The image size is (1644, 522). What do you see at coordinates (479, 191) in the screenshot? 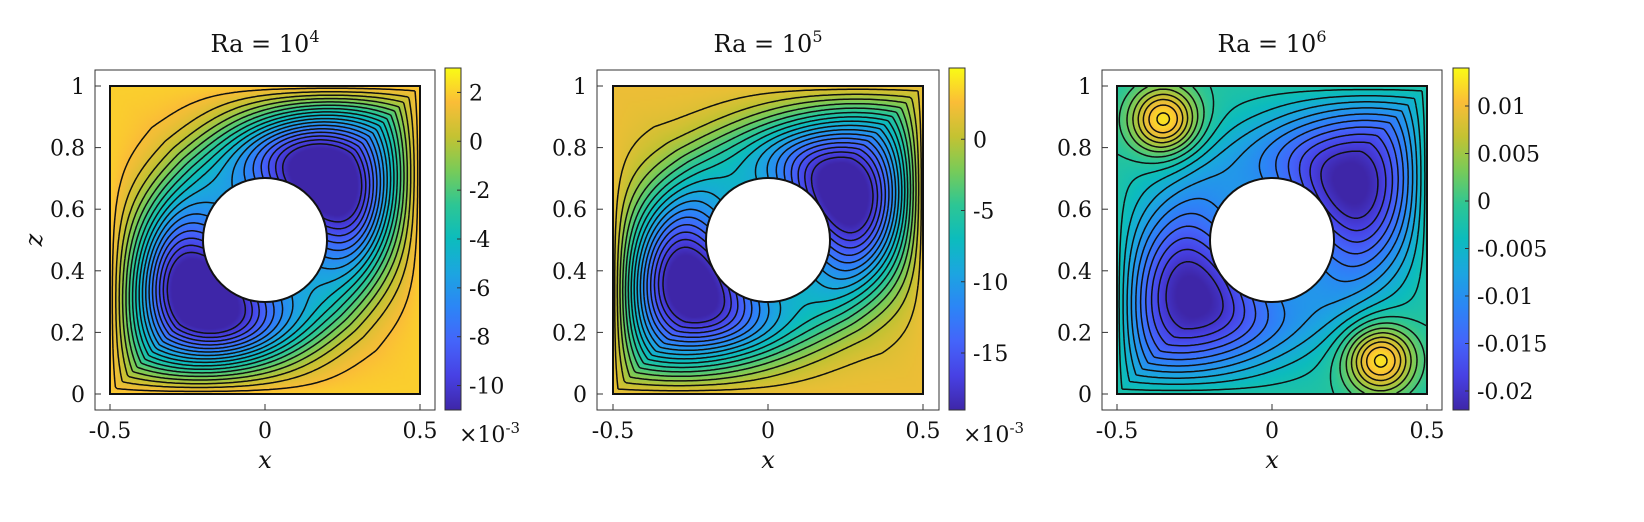
I see `colorbar-tick-label: -2` at bounding box center [479, 191].